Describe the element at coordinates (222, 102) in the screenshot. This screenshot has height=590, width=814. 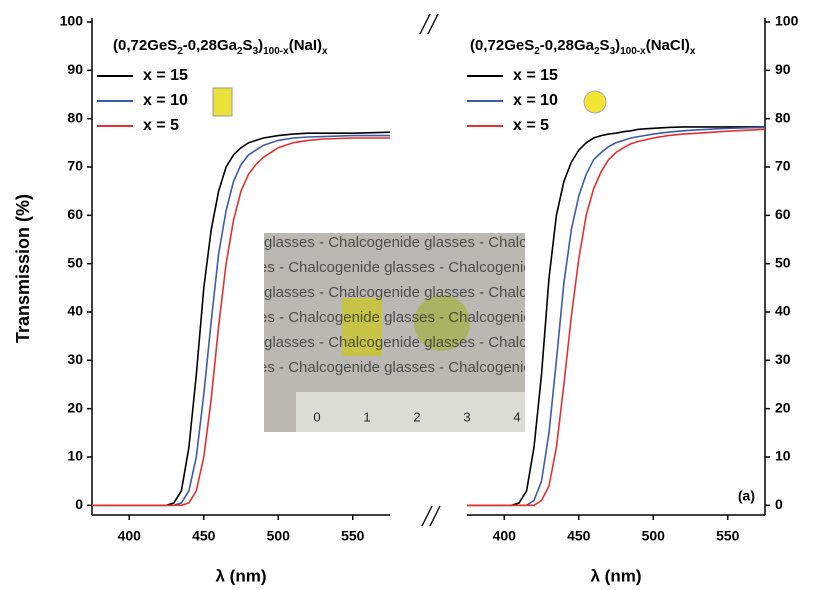
I see `legend-icon-square` at that location.